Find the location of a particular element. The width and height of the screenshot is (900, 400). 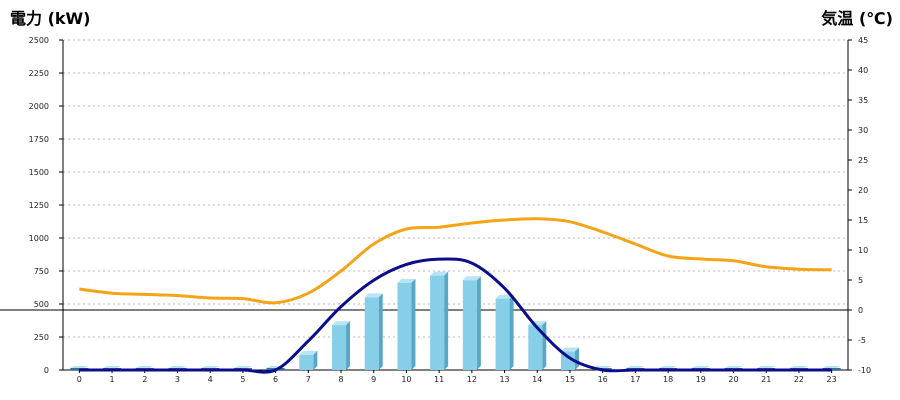

x-tick-label: 18 is located at coordinates (668, 379).